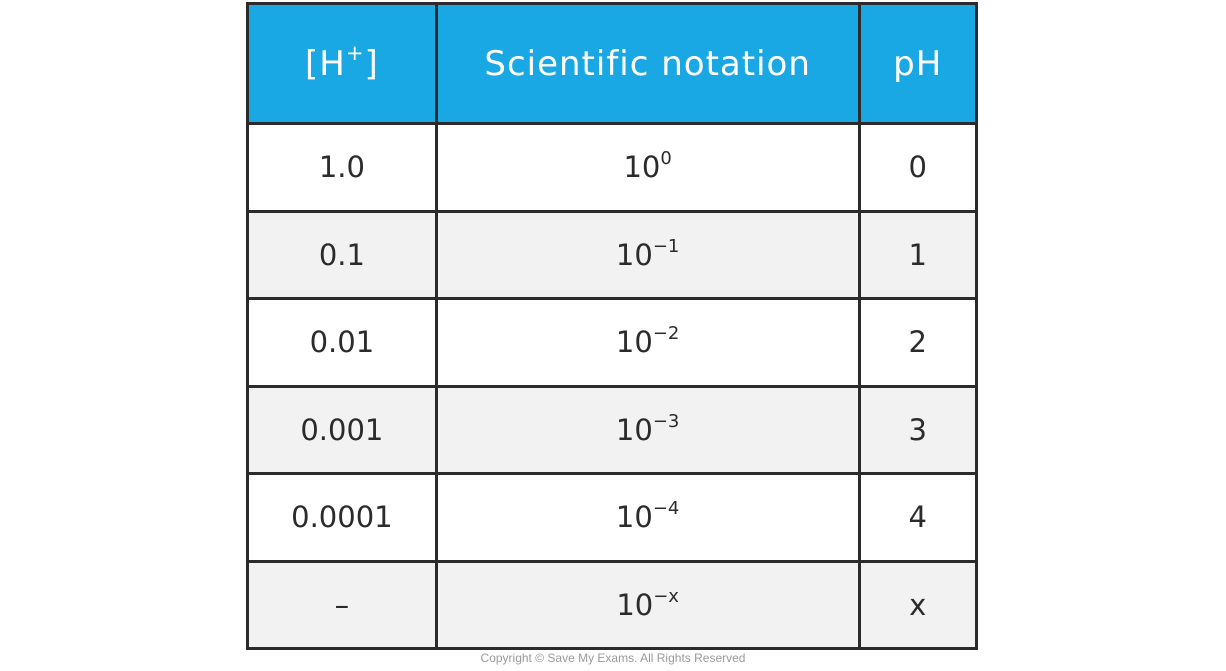  Describe the element at coordinates (647, 167) in the screenshot. I see `cell-scientific-notation: 100` at that location.